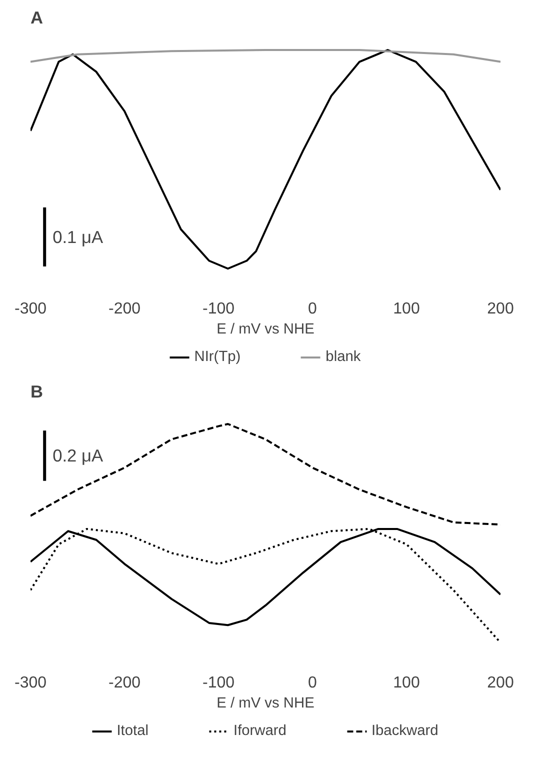 The image size is (544, 777). Describe the element at coordinates (37, 18) in the screenshot. I see `chart-title: A` at that location.